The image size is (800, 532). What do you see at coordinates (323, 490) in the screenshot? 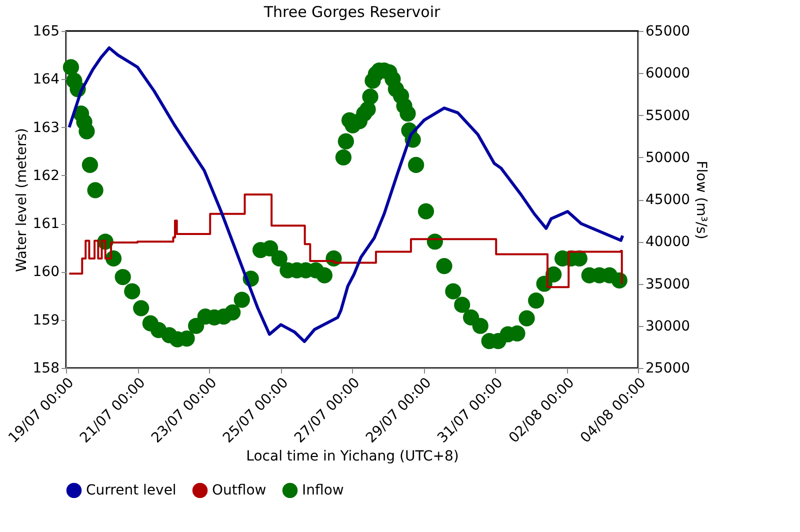
I see `legend-label: Inflow` at bounding box center [323, 490].